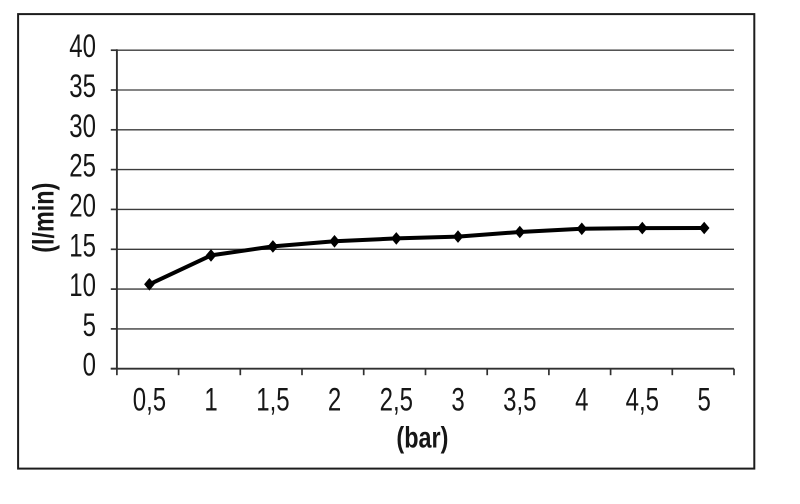  What do you see at coordinates (396, 399) in the screenshot?
I see `svg-text: 2,5` at bounding box center [396, 399].